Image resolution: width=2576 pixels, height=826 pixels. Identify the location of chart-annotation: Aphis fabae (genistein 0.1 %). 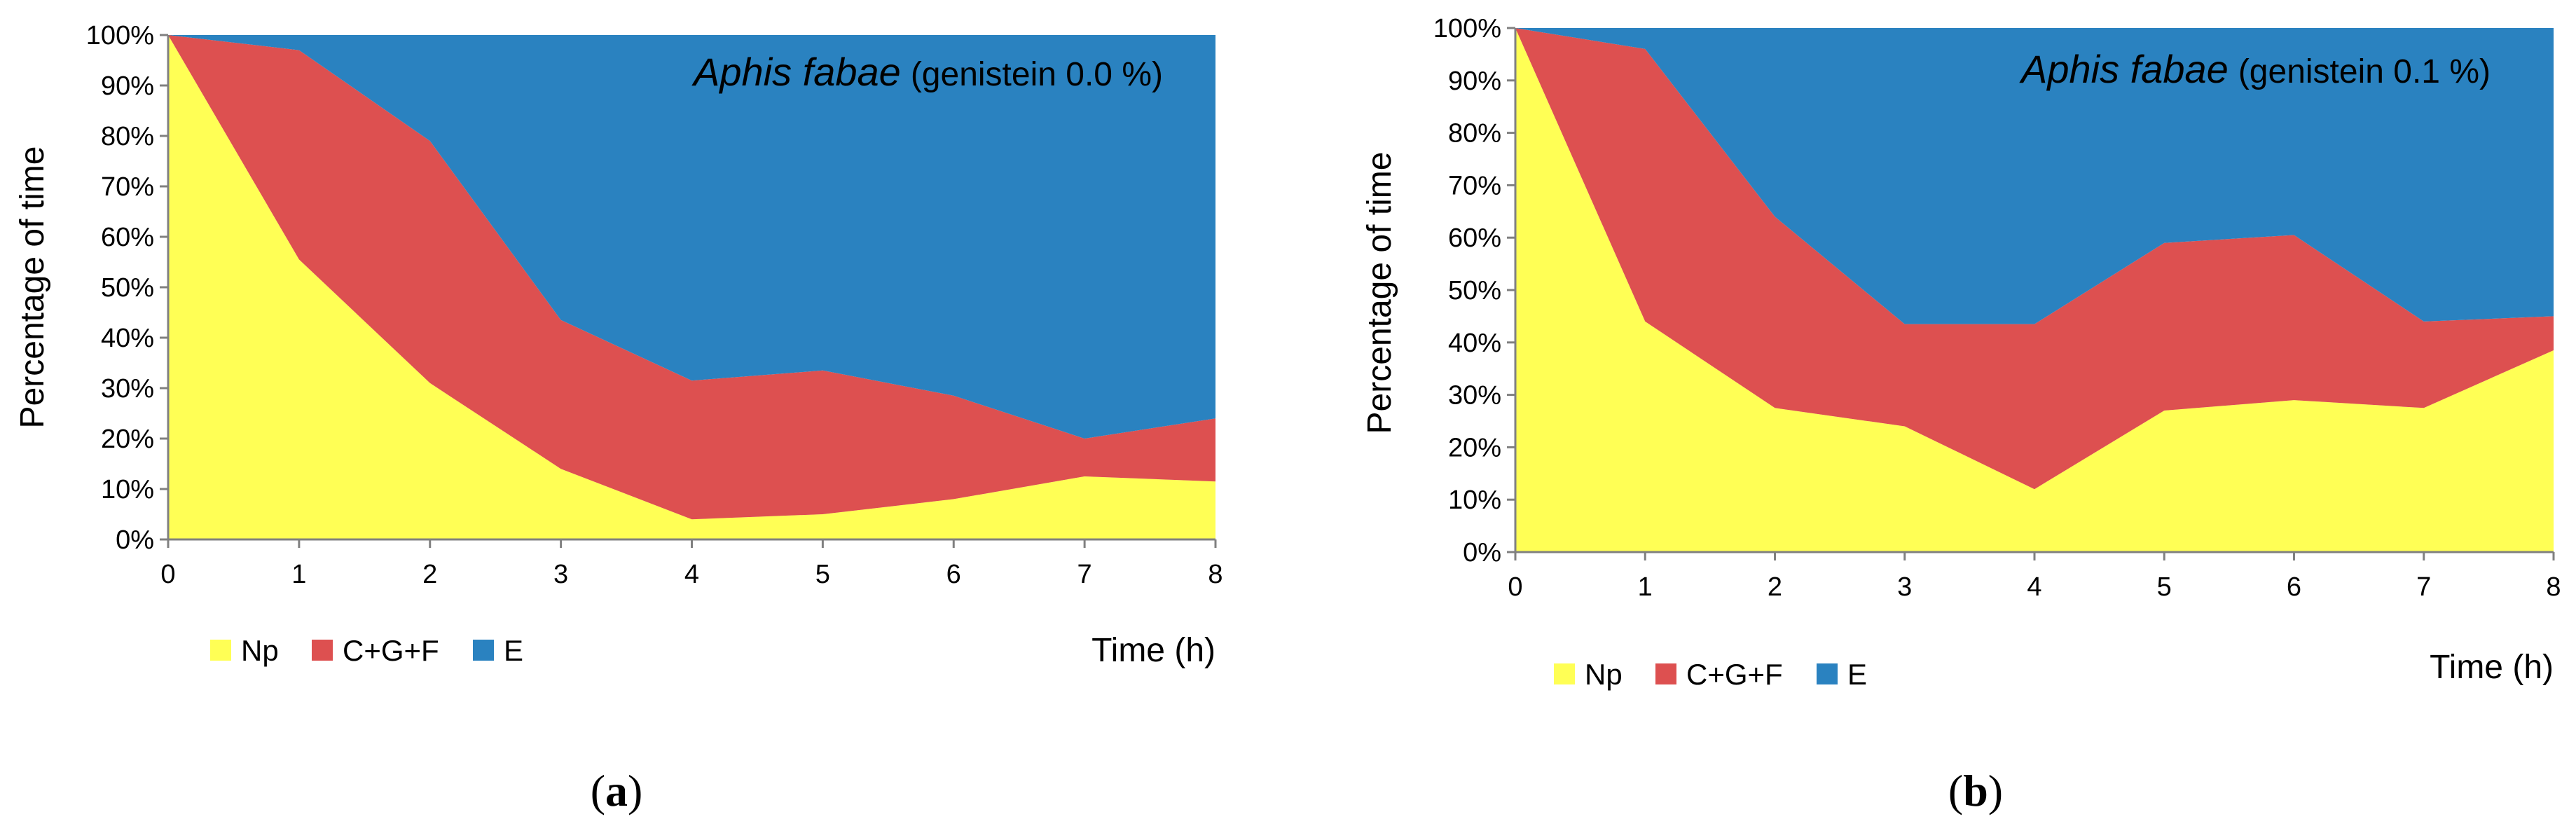
(2255, 69).